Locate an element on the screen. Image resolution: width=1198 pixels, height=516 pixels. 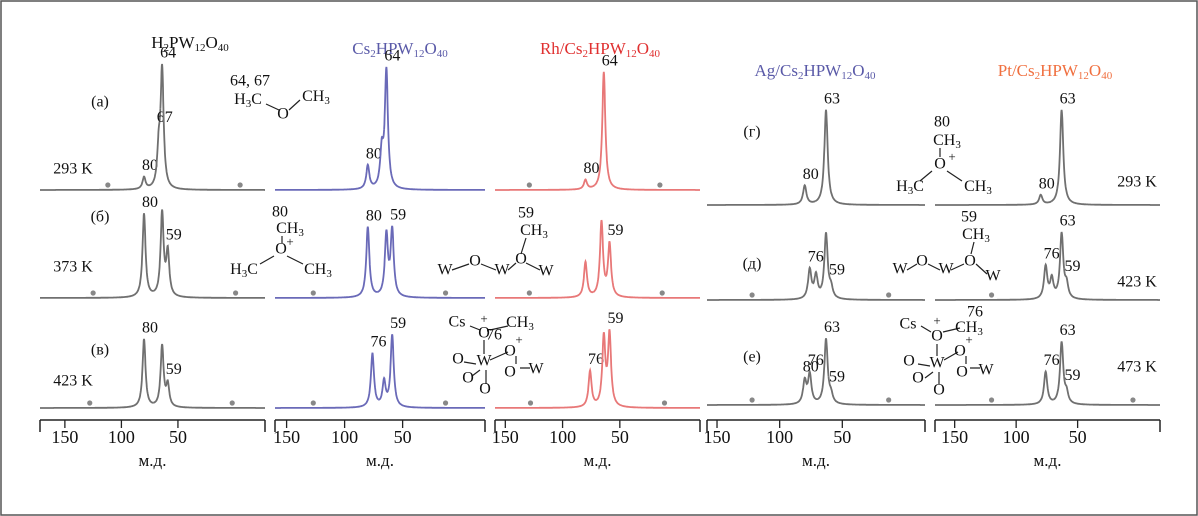
structure-atom: 64, 67 is located at coordinates (250, 81).